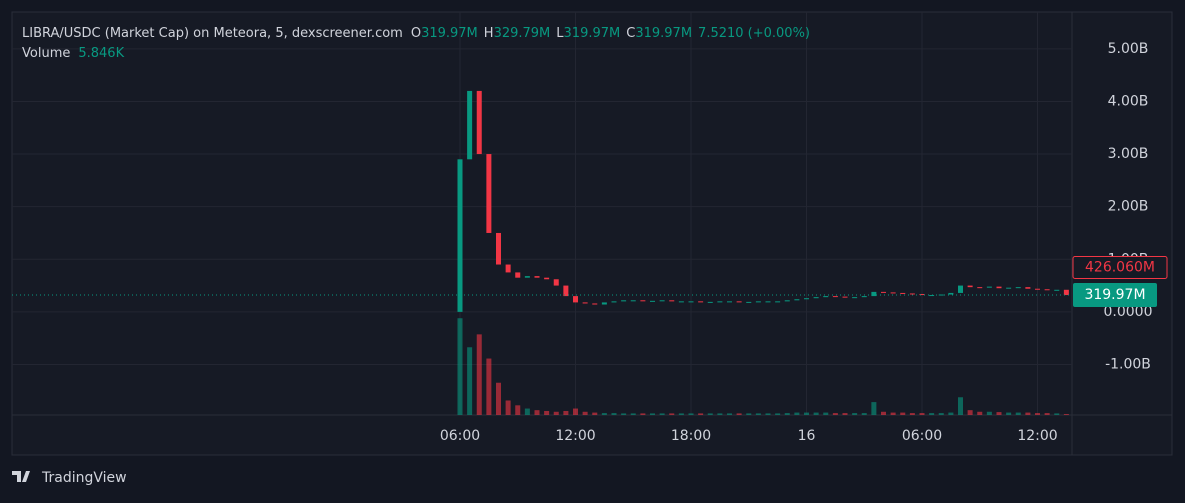 The height and width of the screenshot is (503, 1185). What do you see at coordinates (101, 53) in the screenshot?
I see `volume-value: 5.846K` at bounding box center [101, 53].